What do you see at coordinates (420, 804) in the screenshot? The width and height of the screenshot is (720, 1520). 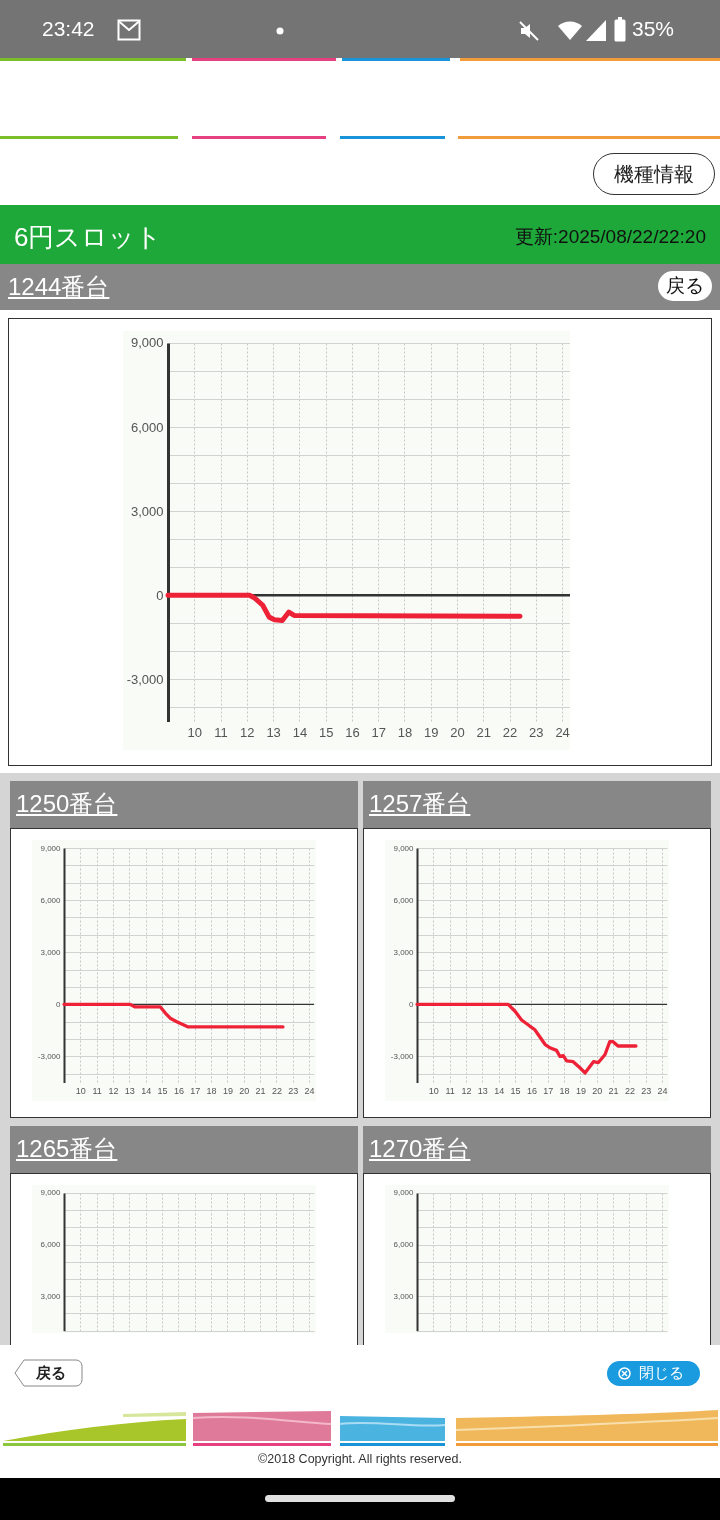 I see `chart-title: 1257番台` at bounding box center [420, 804].